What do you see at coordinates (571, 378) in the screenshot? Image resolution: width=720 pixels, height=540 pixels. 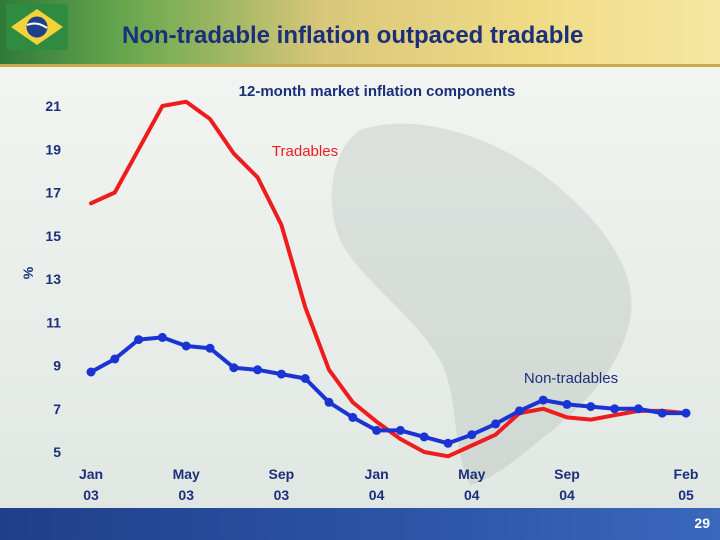 I see `non-tradables-label: Non-tradables` at bounding box center [571, 378].